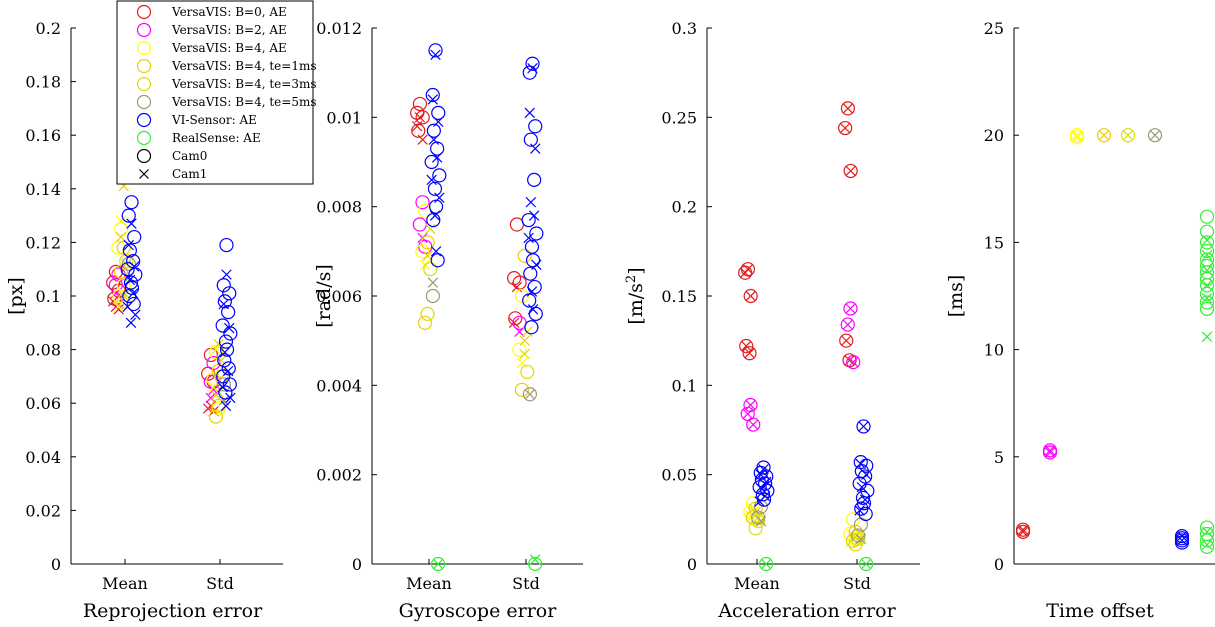 This screenshot has height=627, width=1215. Describe the element at coordinates (48, 28) in the screenshot. I see `y-tick-label: 0.2` at that location.